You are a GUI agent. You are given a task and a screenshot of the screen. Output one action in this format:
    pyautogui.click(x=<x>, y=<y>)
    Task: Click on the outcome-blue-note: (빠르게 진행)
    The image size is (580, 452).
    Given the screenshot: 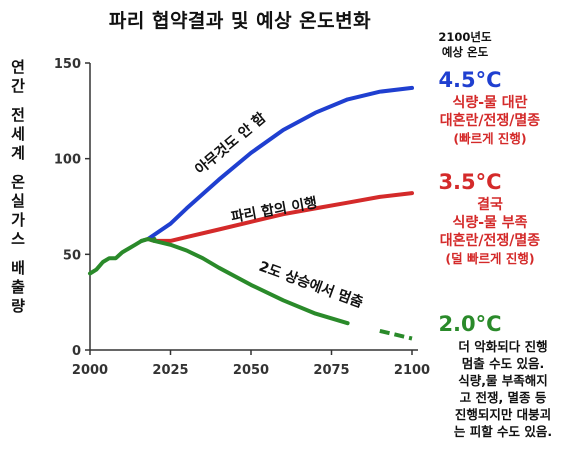 What is the action you would take?
    pyautogui.click(x=490, y=138)
    